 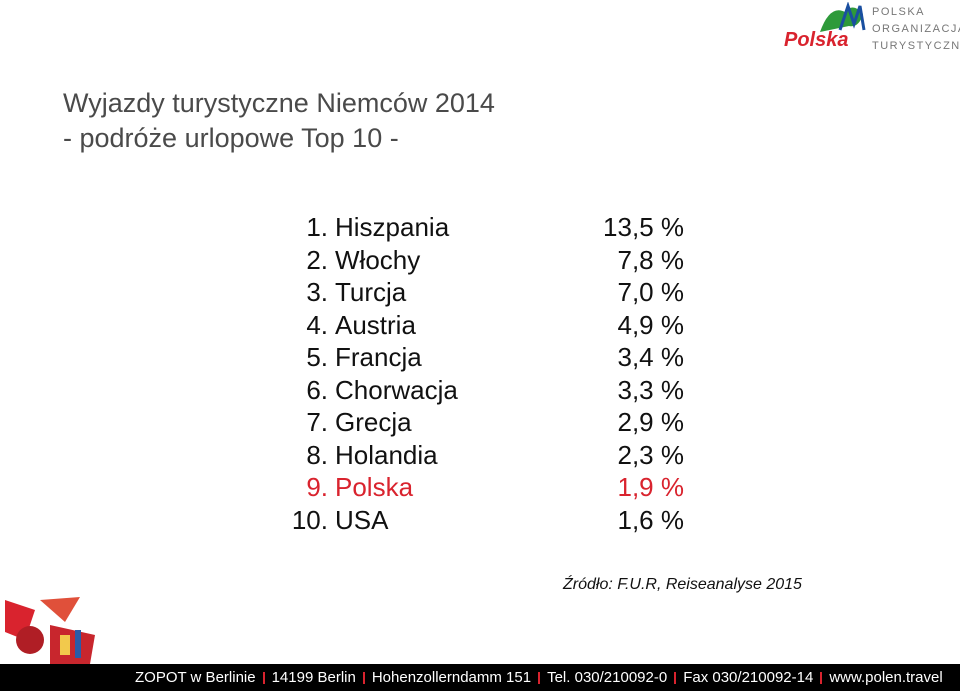 What do you see at coordinates (317, 487) in the screenshot?
I see `rank: 9.` at bounding box center [317, 487].